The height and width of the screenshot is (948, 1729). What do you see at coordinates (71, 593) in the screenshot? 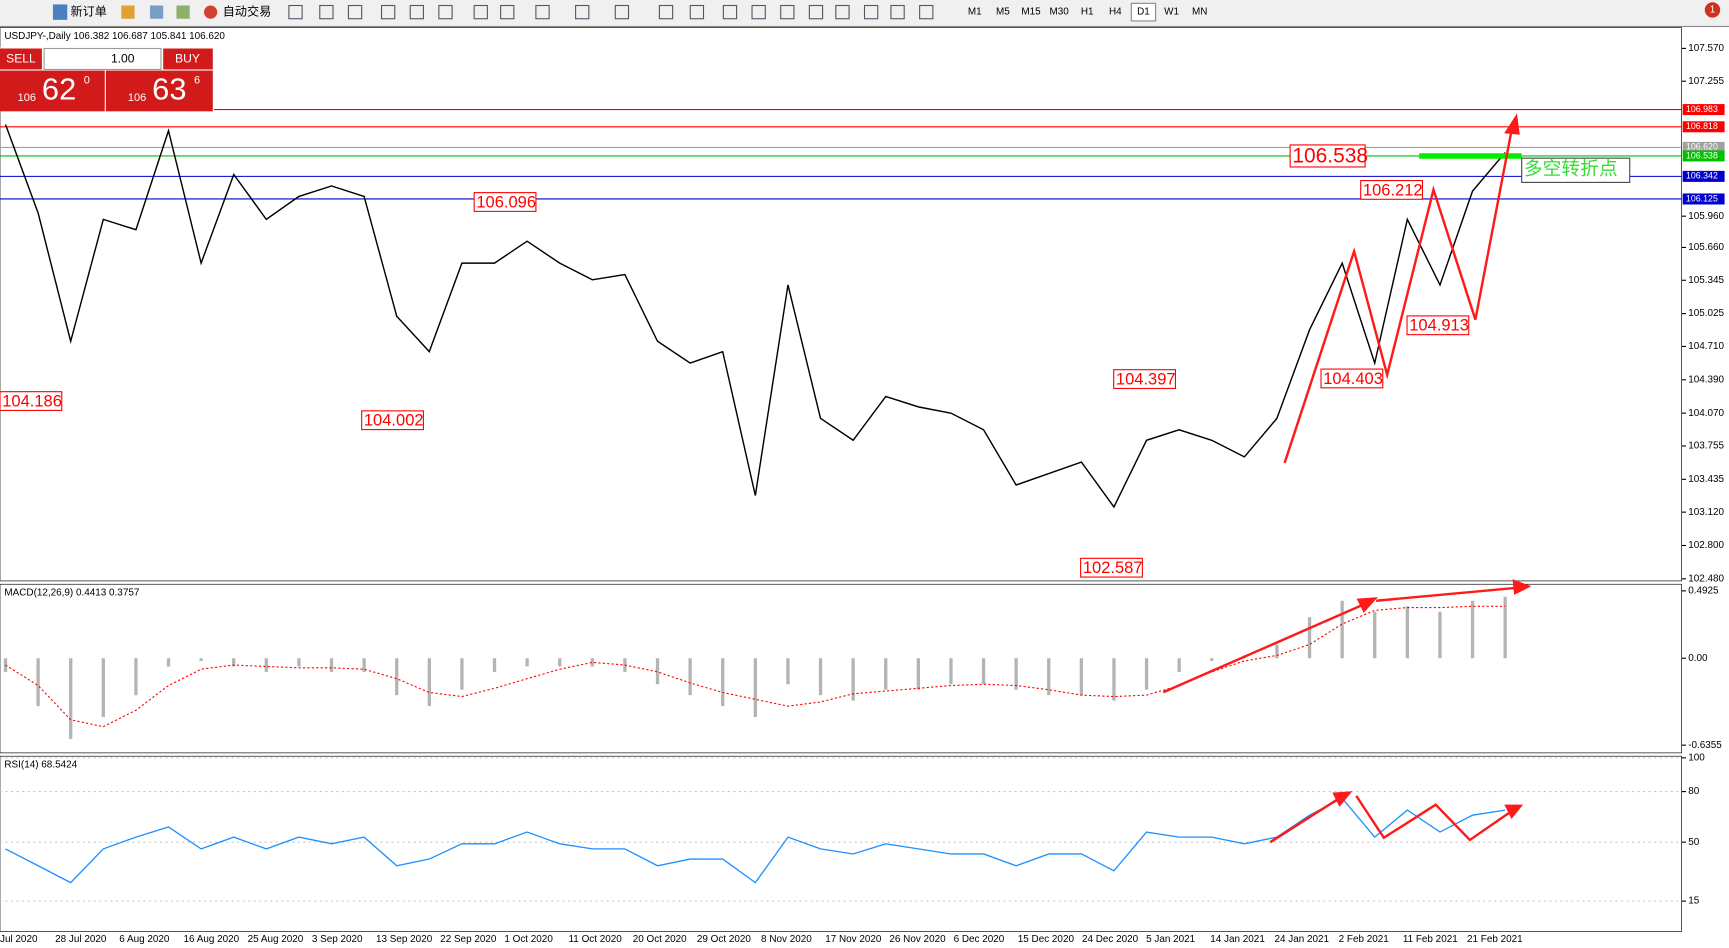
I see `panel-title: MACD(12,26,9) 0.4413 0.3757` at bounding box center [71, 593].